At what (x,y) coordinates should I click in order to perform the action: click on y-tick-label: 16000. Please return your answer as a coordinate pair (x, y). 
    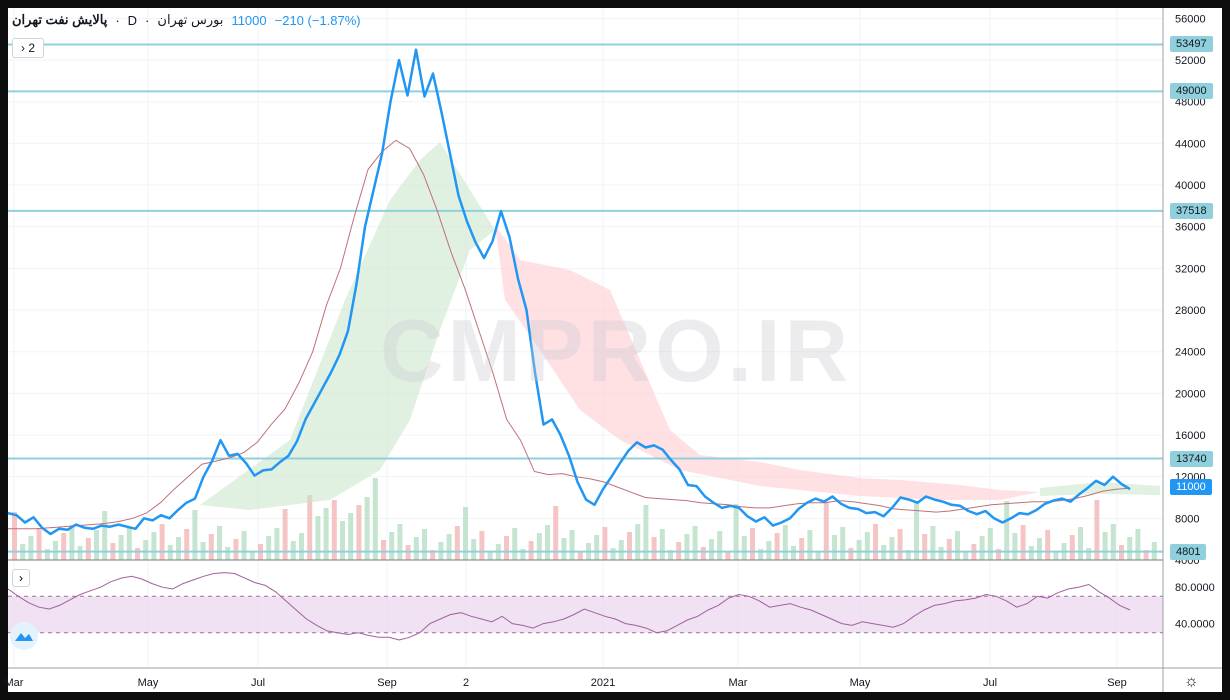
    Looking at the image, I should click on (1190, 436).